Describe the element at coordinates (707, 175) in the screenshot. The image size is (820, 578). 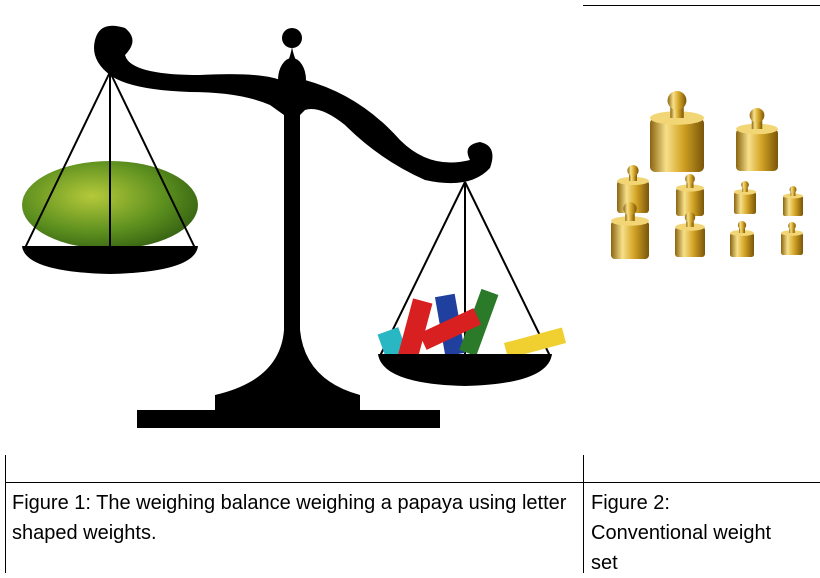
I see `weight-set-illustration` at that location.